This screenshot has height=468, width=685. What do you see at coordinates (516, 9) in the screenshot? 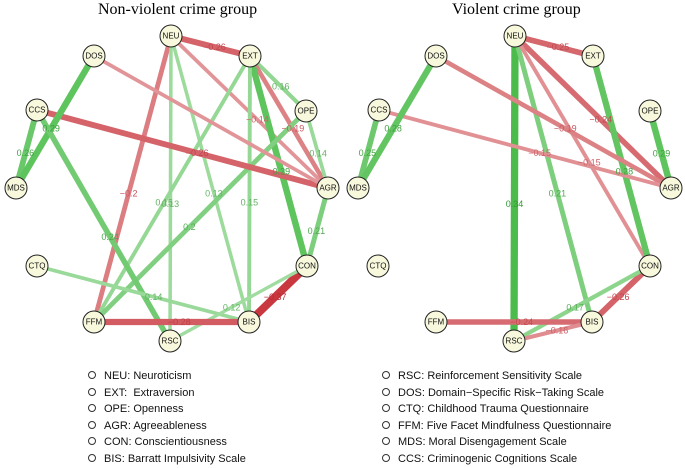
I see `panel-title-violent: Violent crime group` at bounding box center [516, 9].